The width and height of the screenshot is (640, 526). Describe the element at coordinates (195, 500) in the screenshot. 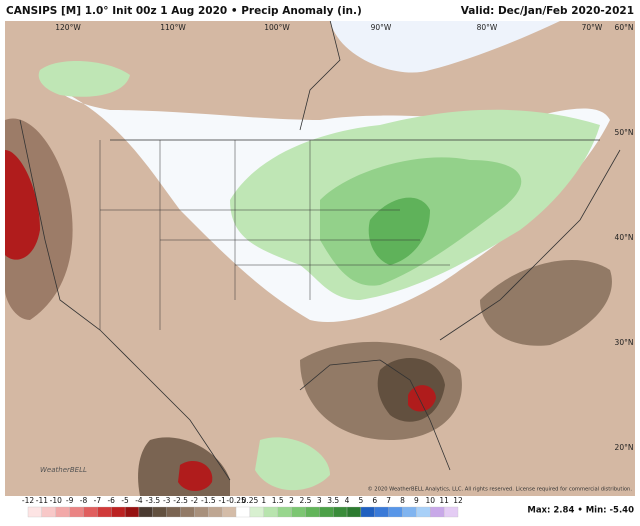

I see `colorbar-label: -2` at that location.